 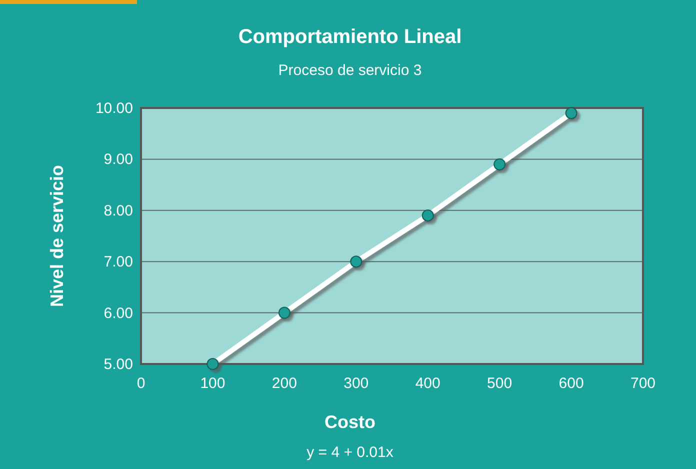 What do you see at coordinates (571, 383) in the screenshot?
I see `x-tick-label: 600` at bounding box center [571, 383].